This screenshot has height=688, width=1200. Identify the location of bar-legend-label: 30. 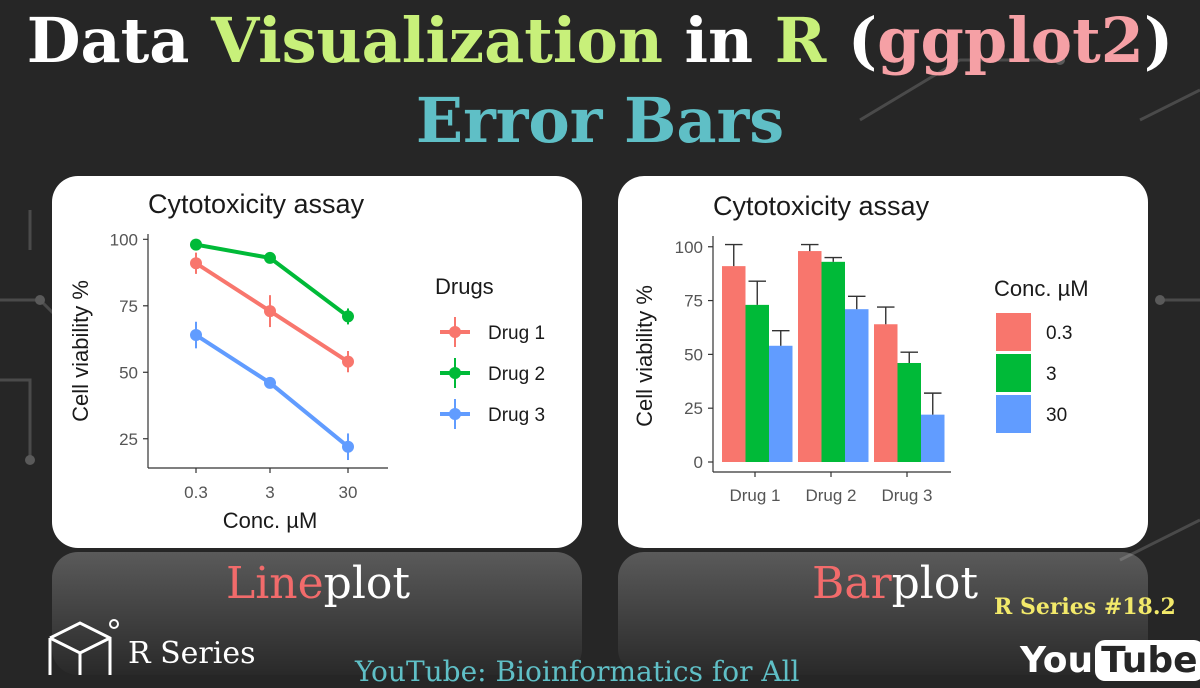
(1056, 415).